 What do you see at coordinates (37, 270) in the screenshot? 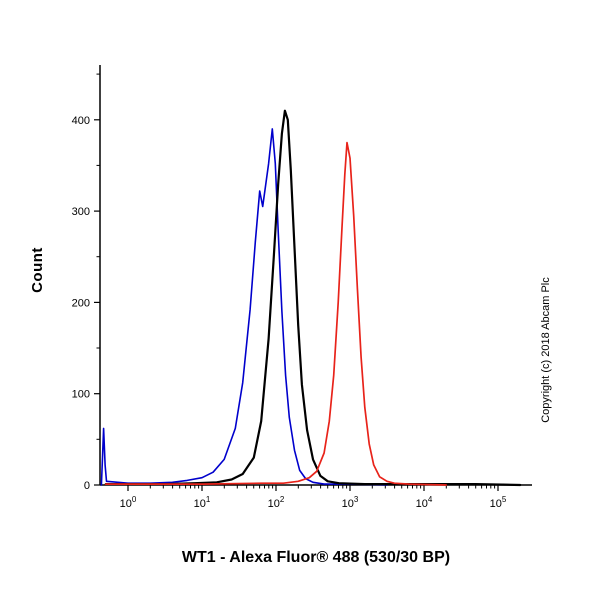
I see `y-axis-label: Count` at bounding box center [37, 270].